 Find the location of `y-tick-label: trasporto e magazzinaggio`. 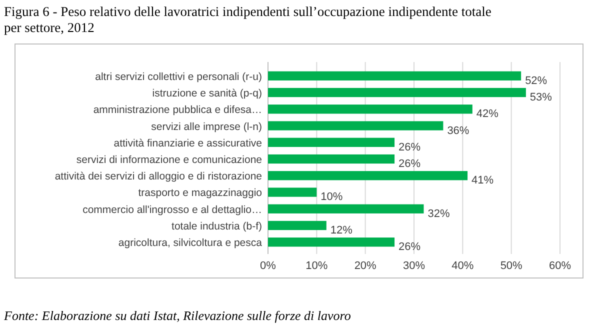

y-tick-label: trasporto e magazzinaggio is located at coordinates (200, 193).